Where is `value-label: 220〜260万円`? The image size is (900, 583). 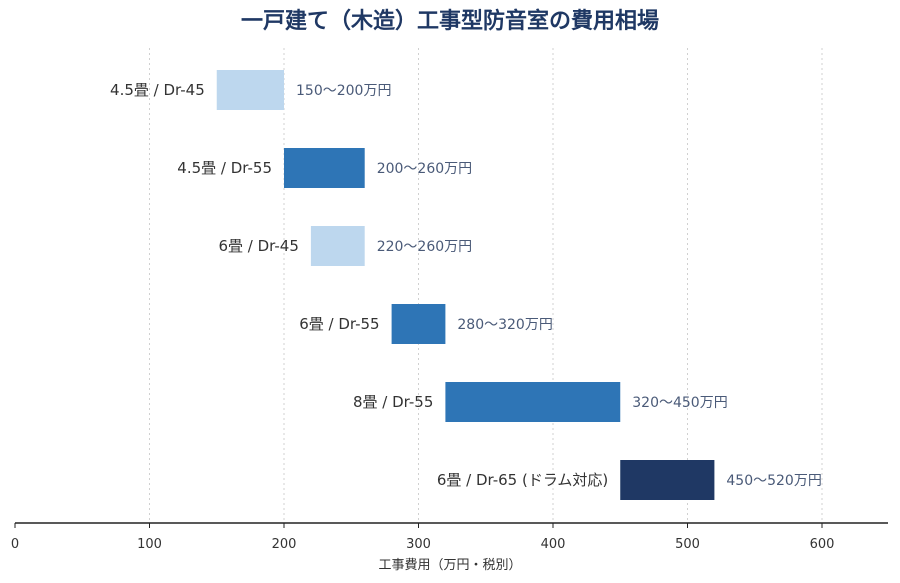 value-label: 220〜260万円 is located at coordinates (424, 247).